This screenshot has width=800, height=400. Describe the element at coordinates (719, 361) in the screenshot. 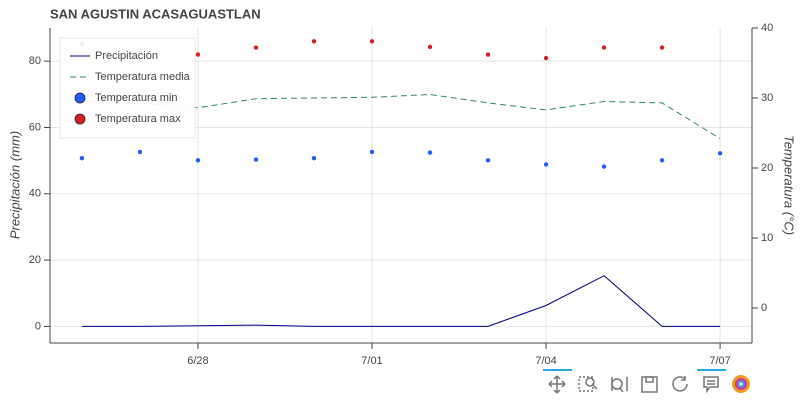

I see `x-tick-label: 7/07` at that location.